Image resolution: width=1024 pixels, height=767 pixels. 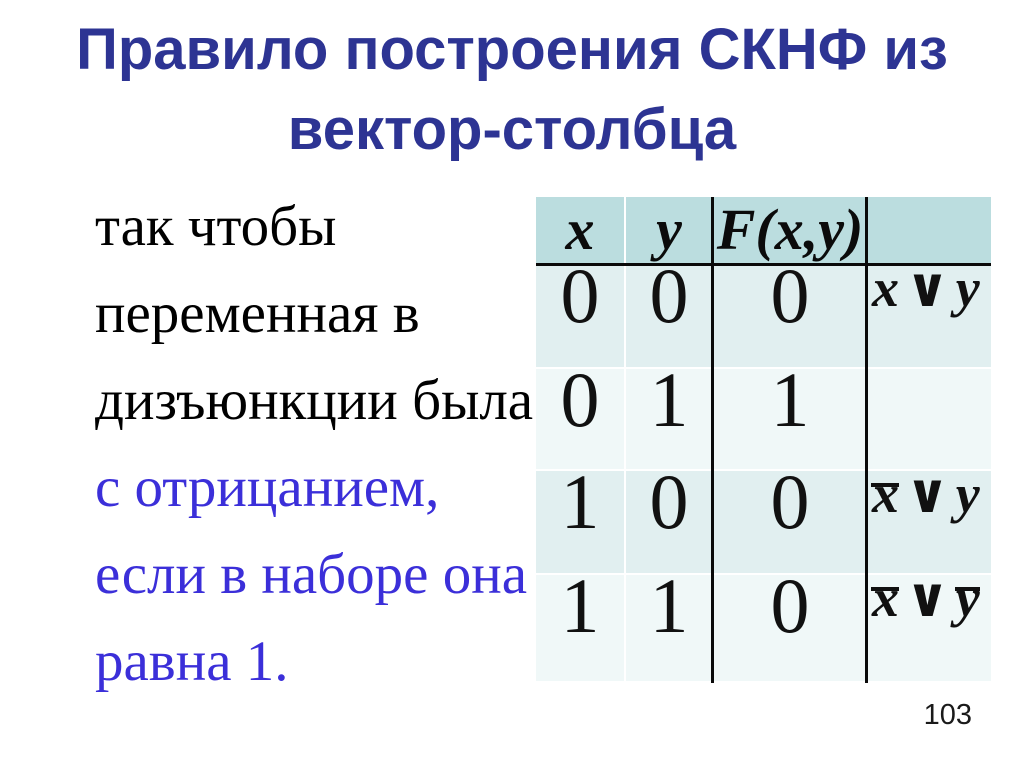 What do you see at coordinates (669, 399) in the screenshot?
I see `value-r2-y: 1` at bounding box center [669, 399].